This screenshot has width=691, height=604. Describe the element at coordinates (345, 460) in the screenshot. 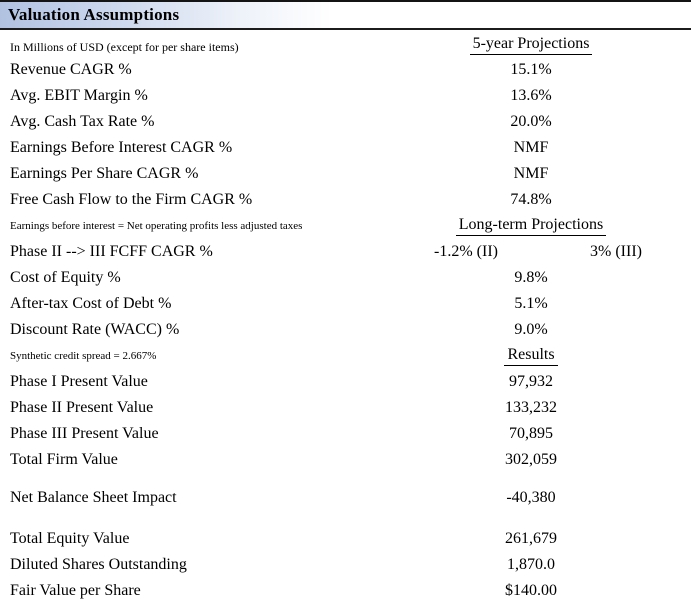

I see `table-row: Total Firm Value 302,059` at that location.